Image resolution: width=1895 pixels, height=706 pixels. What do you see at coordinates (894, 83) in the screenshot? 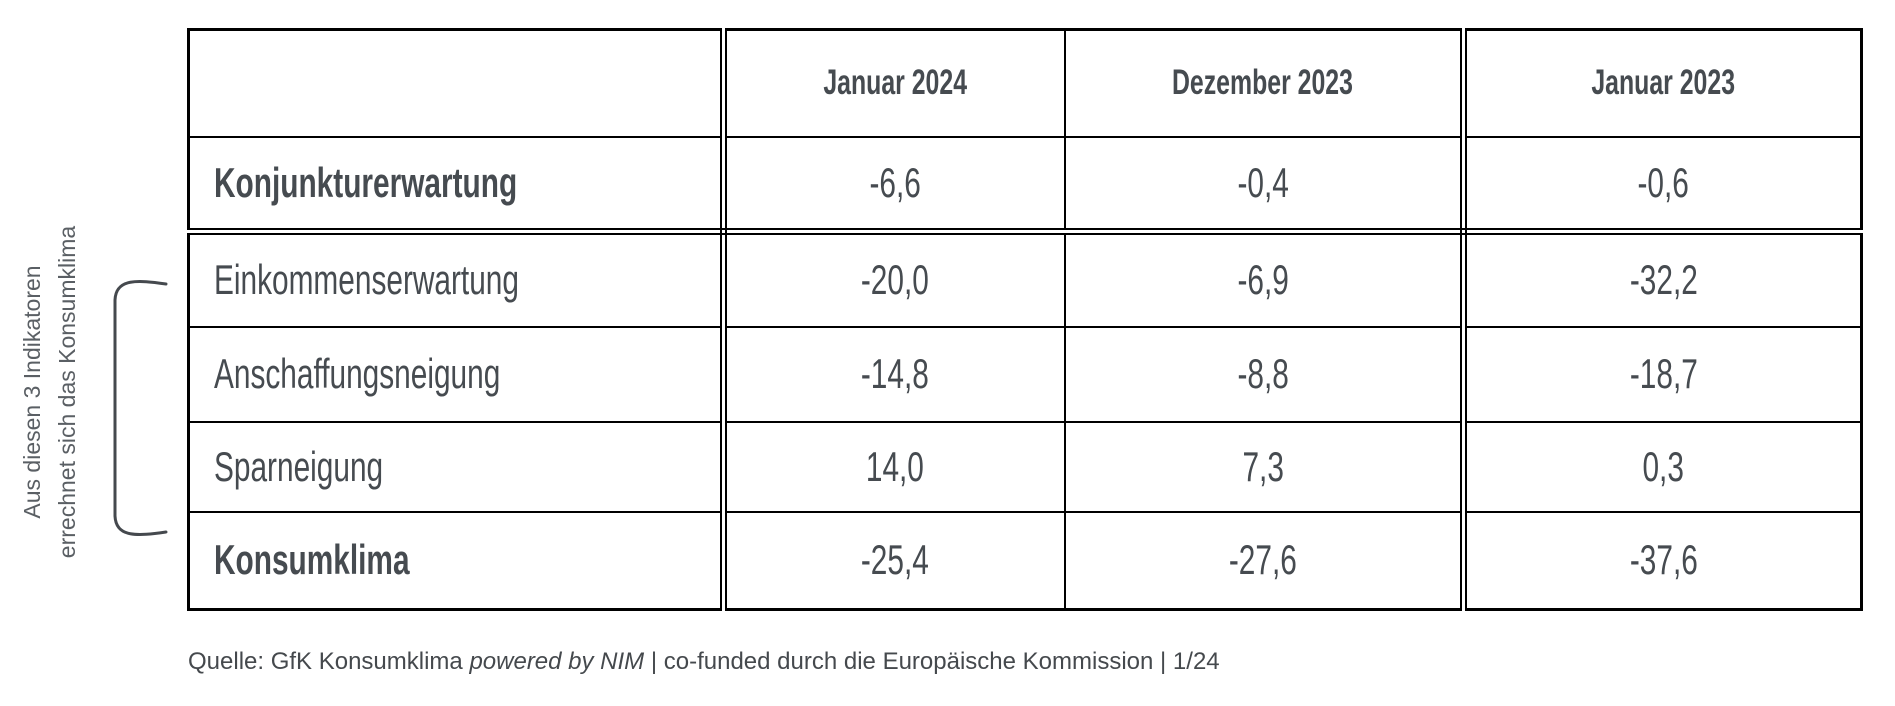
I see `col-header-januar-2024: Januar 2024` at bounding box center [894, 83].